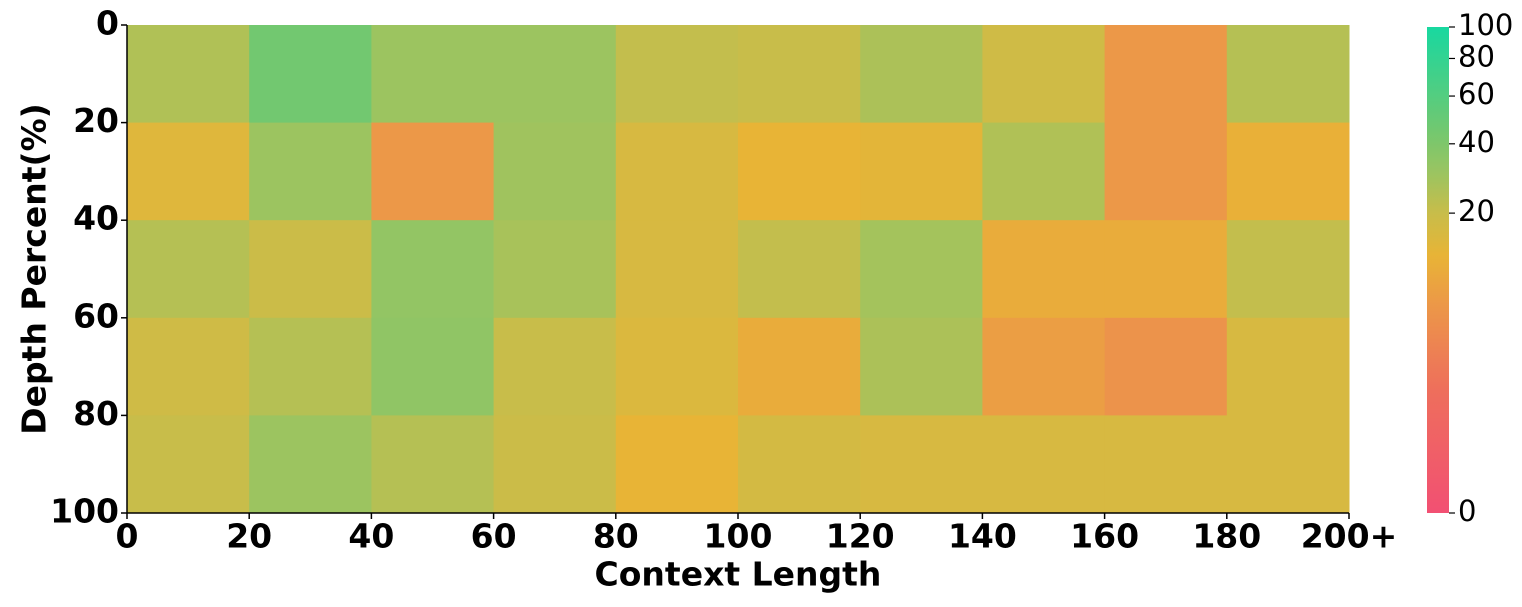 Image resolution: width=1522 pixels, height=607 pixels. What do you see at coordinates (1476, 94) in the screenshot?
I see `colorbar-tick-label: 60` at bounding box center [1476, 94].